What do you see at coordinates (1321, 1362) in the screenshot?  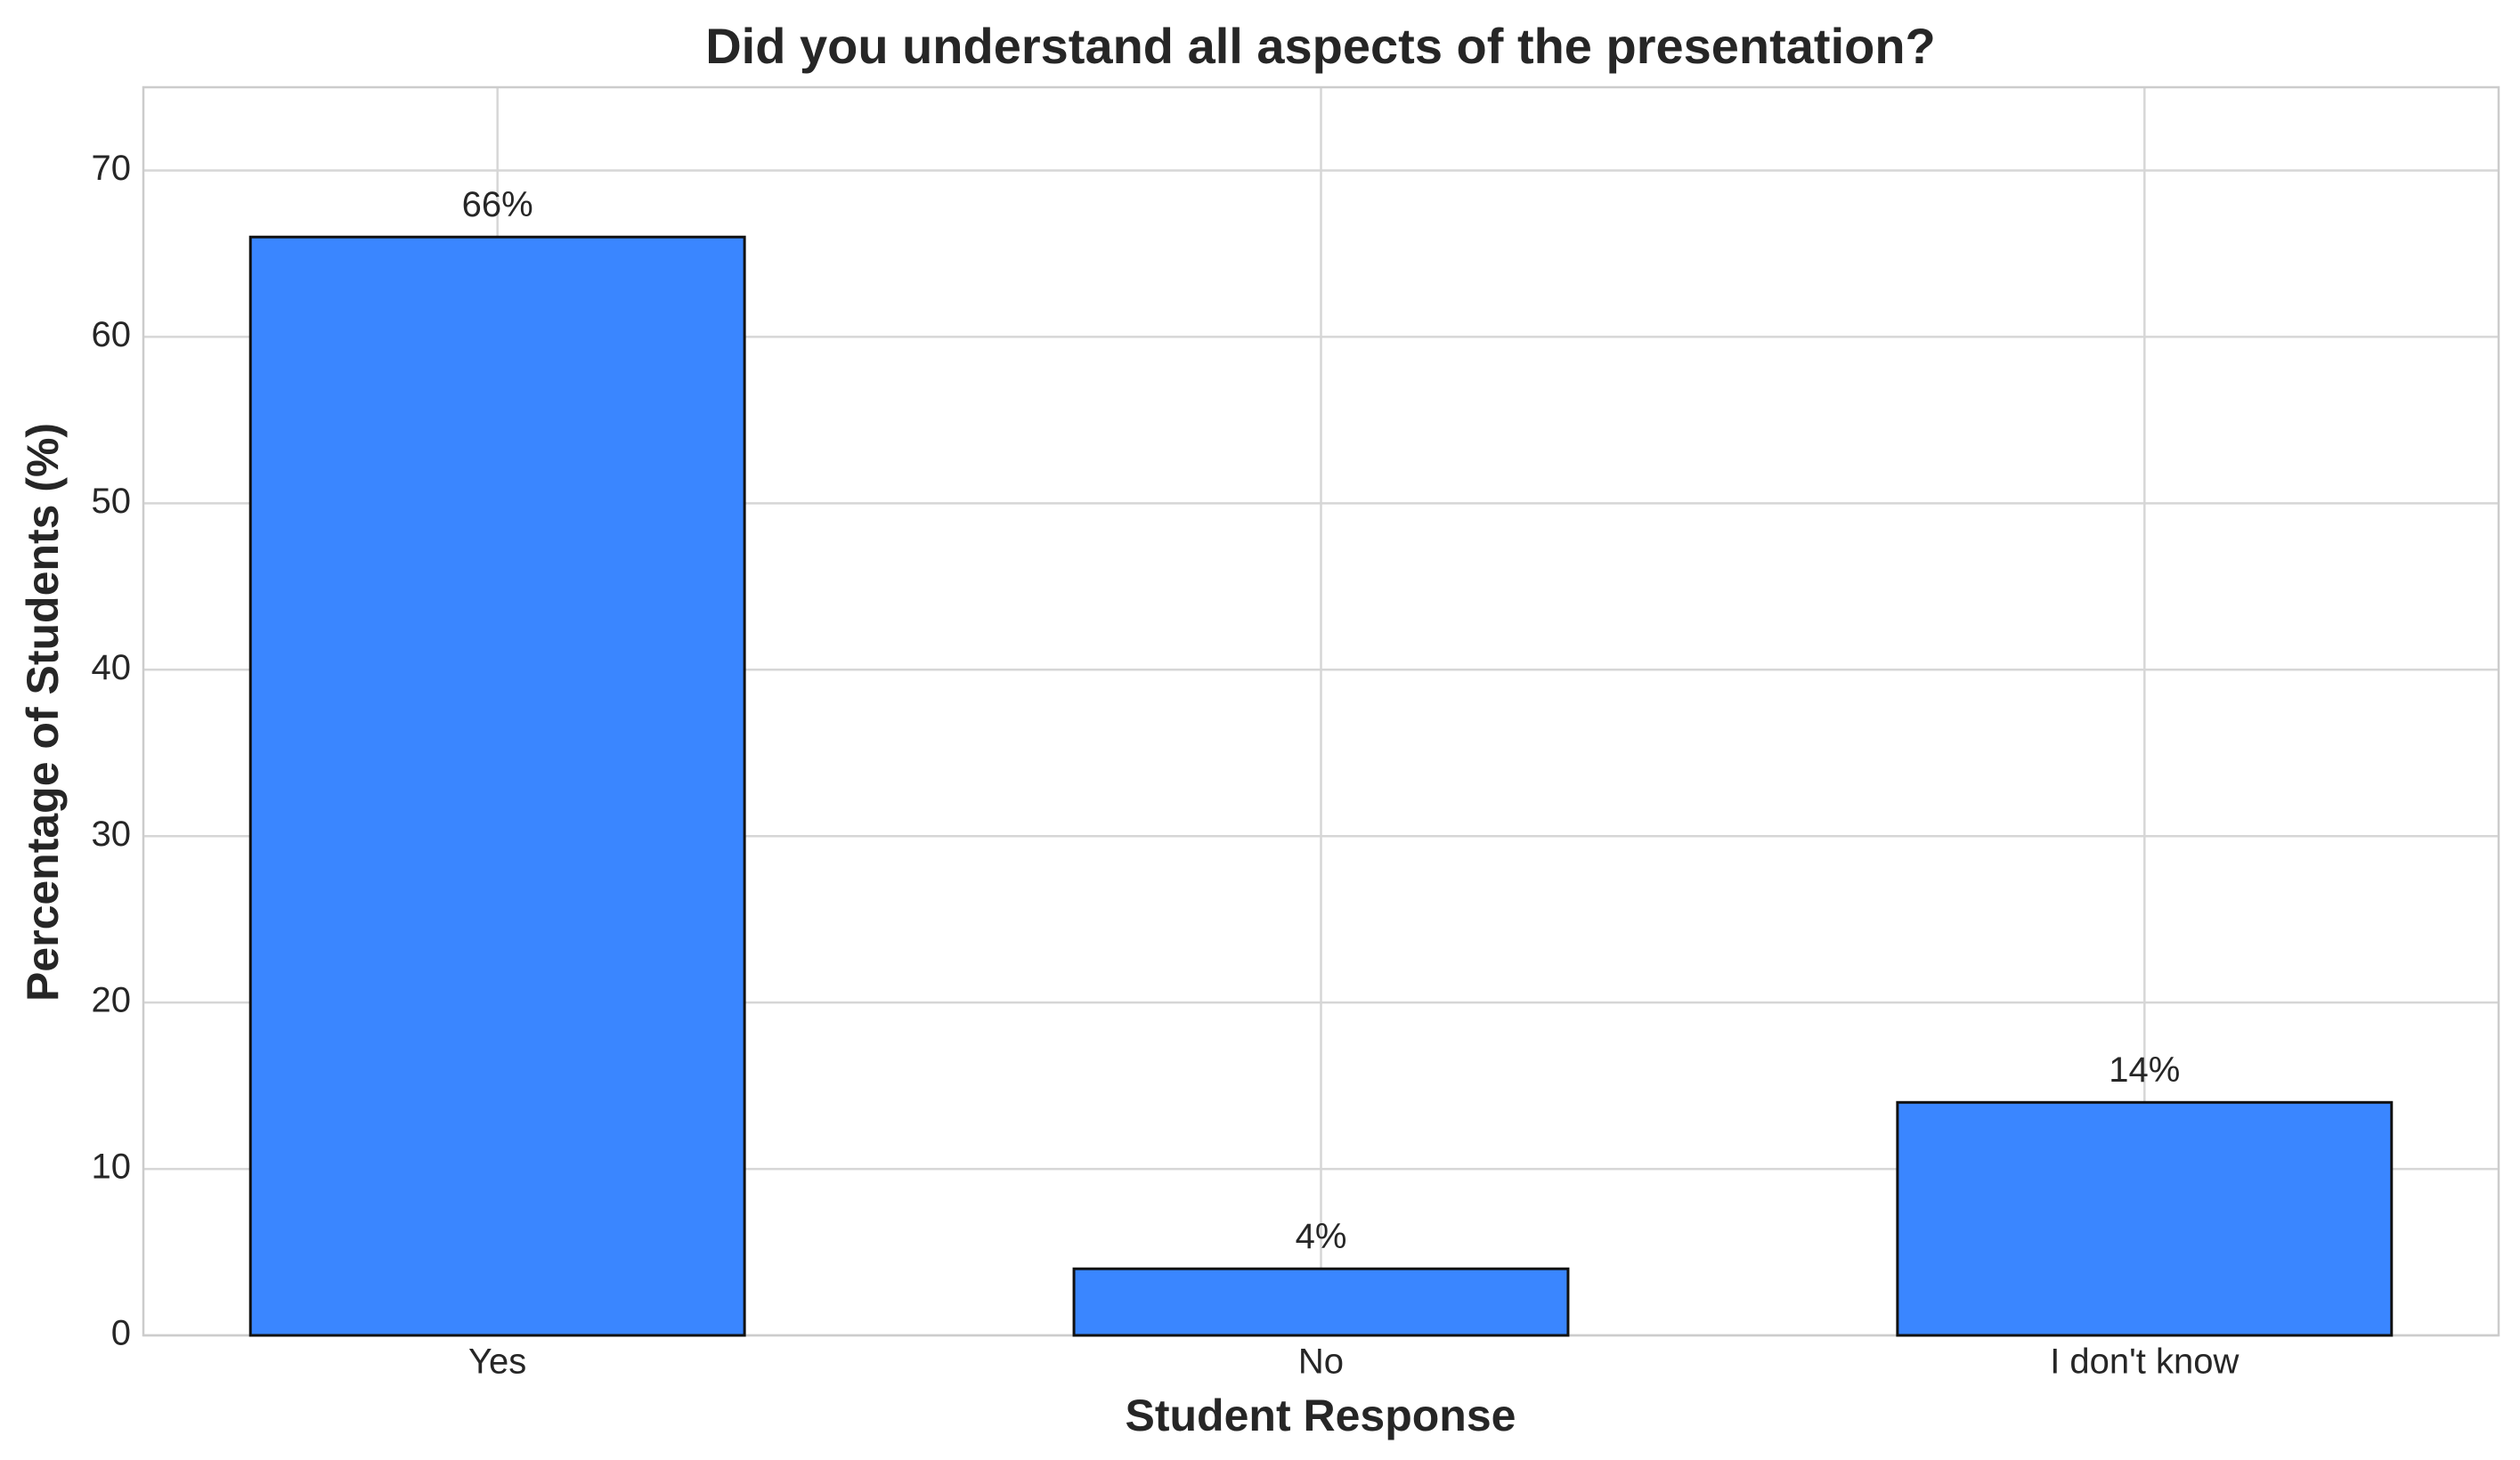 I see `x-tick-label: No` at bounding box center [1321, 1362].